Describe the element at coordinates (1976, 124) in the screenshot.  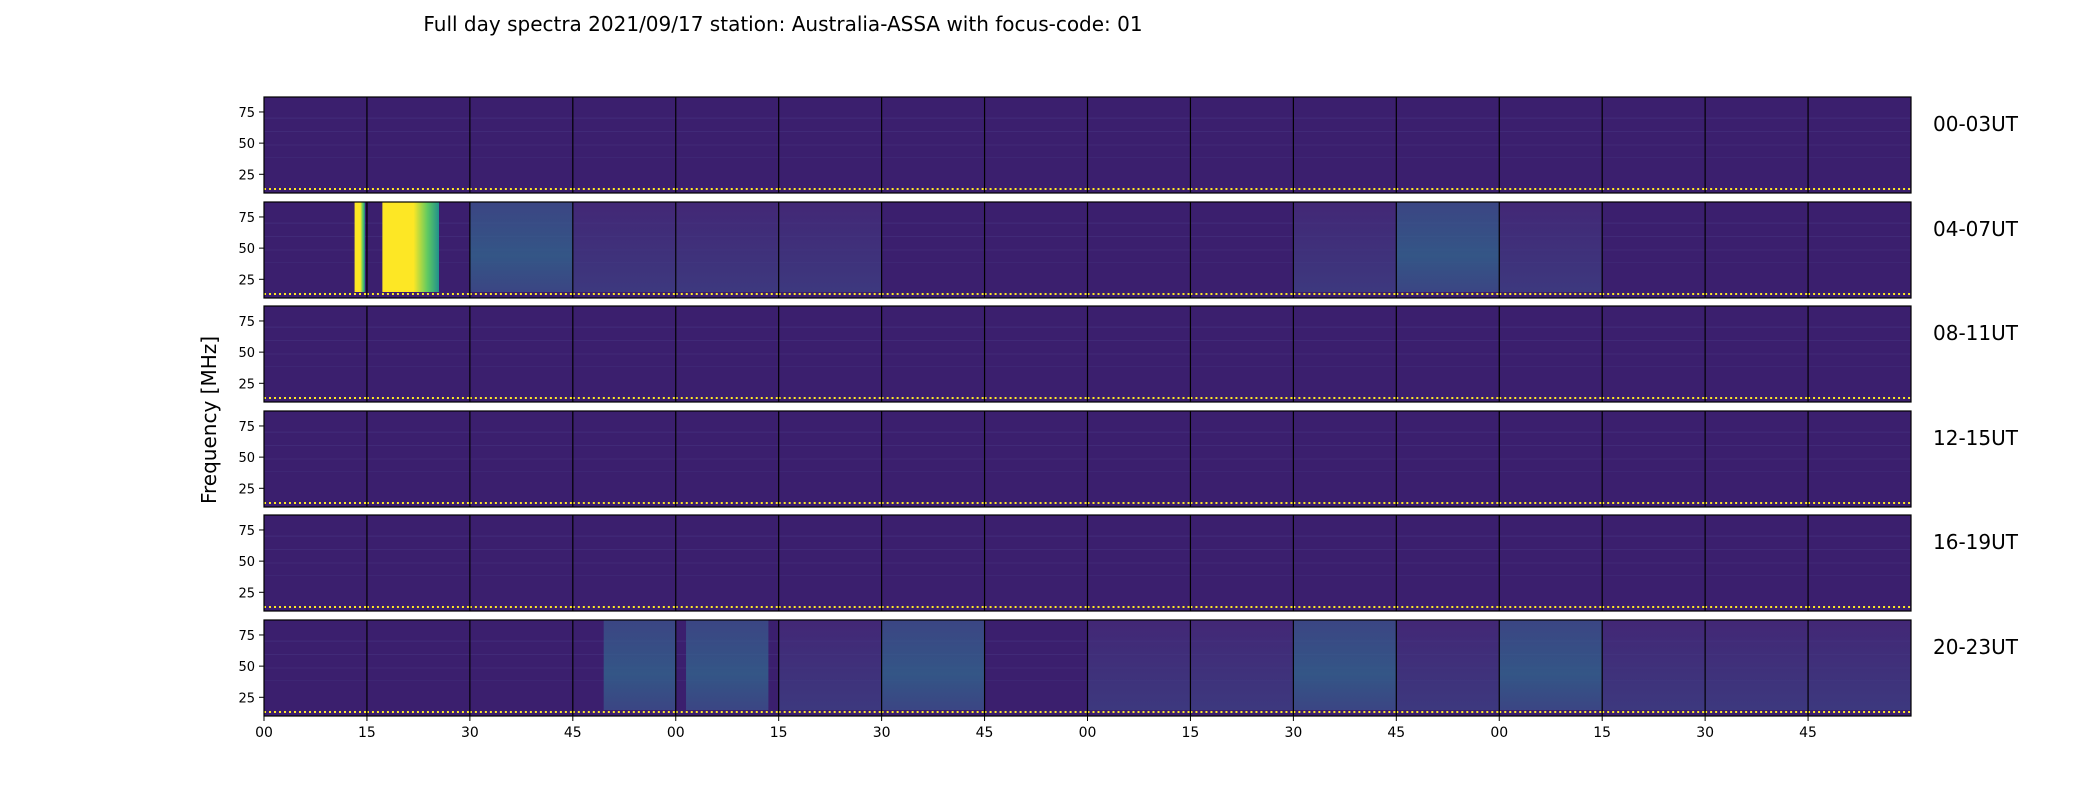
I see `row-label: 00-03UT` at that location.